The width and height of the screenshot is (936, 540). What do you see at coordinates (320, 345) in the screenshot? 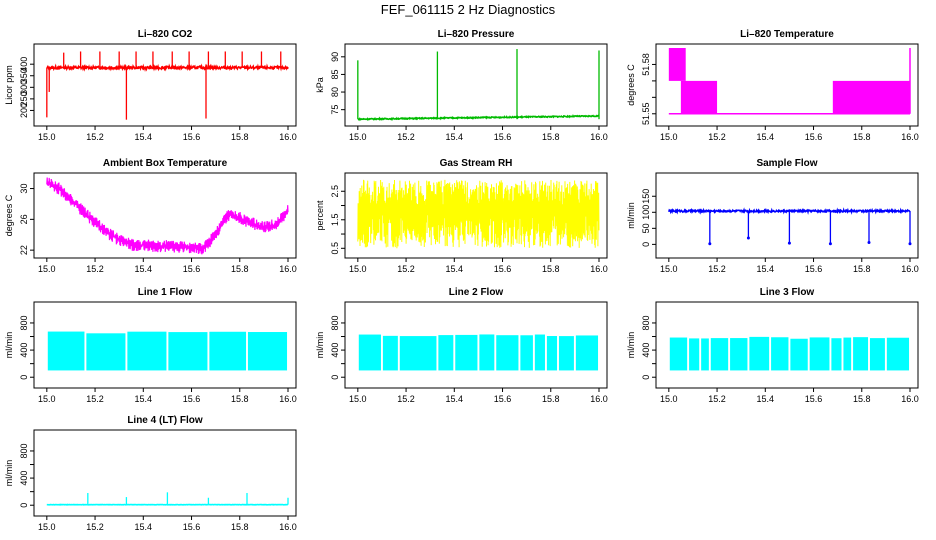
I see `y-axis-label-line2: ml/min` at bounding box center [320, 345].